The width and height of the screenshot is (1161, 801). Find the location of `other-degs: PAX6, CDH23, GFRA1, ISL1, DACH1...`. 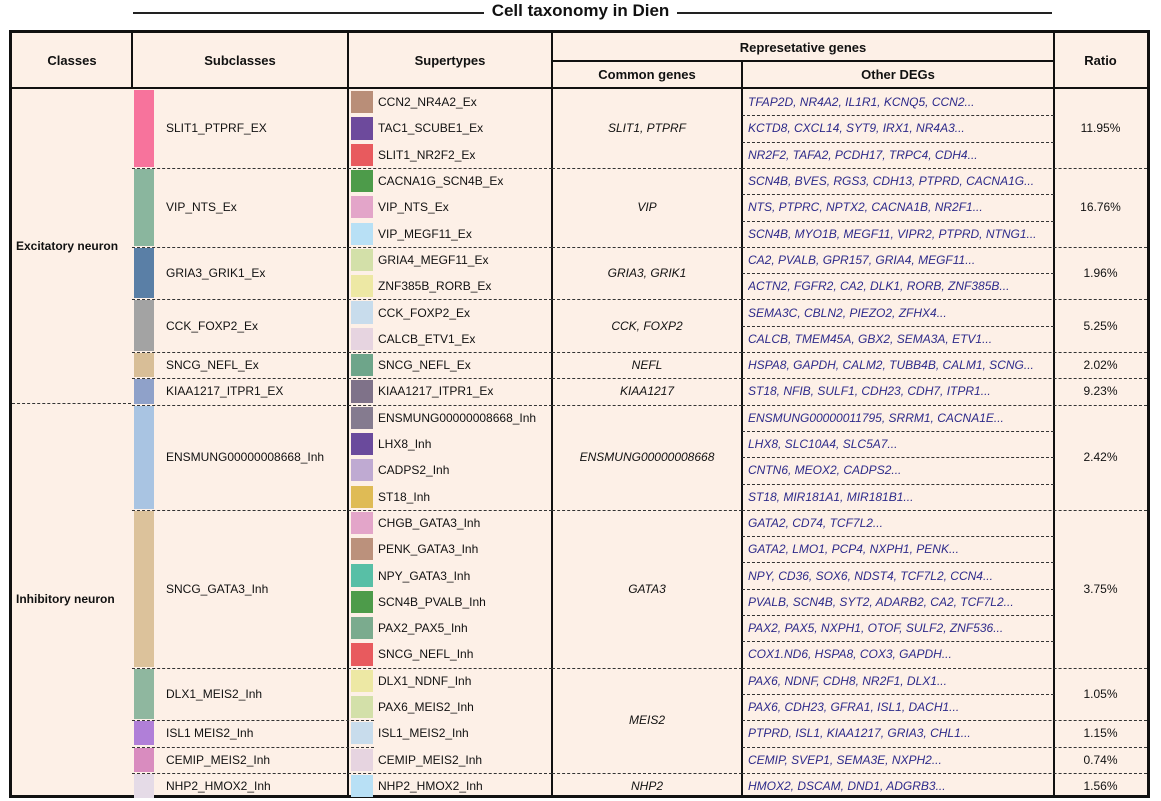

other-degs: PAX6, CDH23, GFRA1, ISL1, DACH1... is located at coordinates (854, 707).